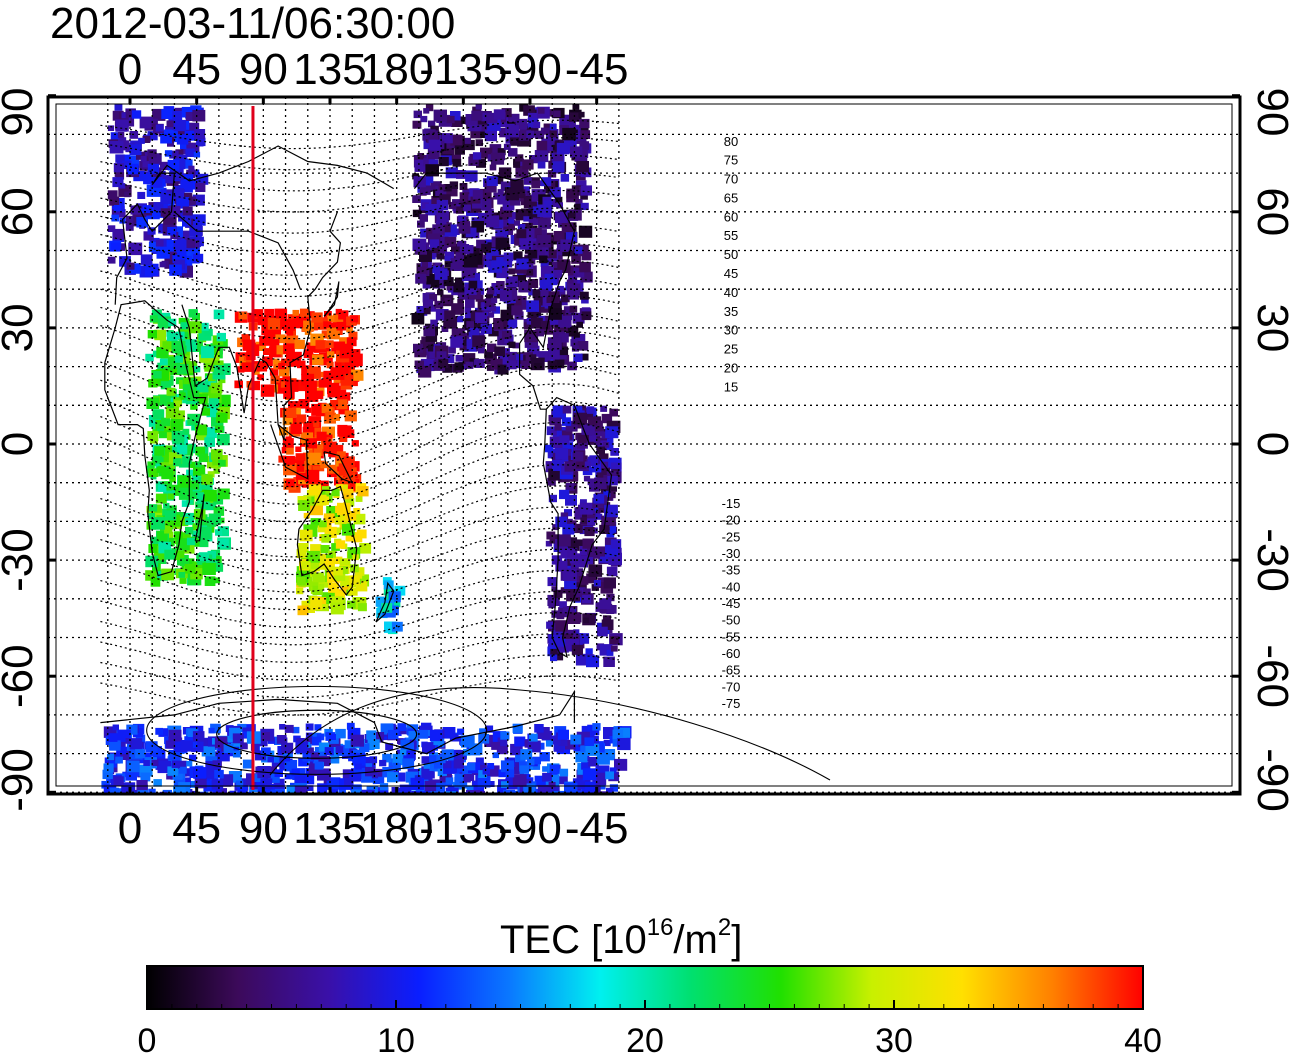 This screenshot has height=1057, width=1292. Describe the element at coordinates (731, 311) in the screenshot. I see `contour-label: 35` at that location.